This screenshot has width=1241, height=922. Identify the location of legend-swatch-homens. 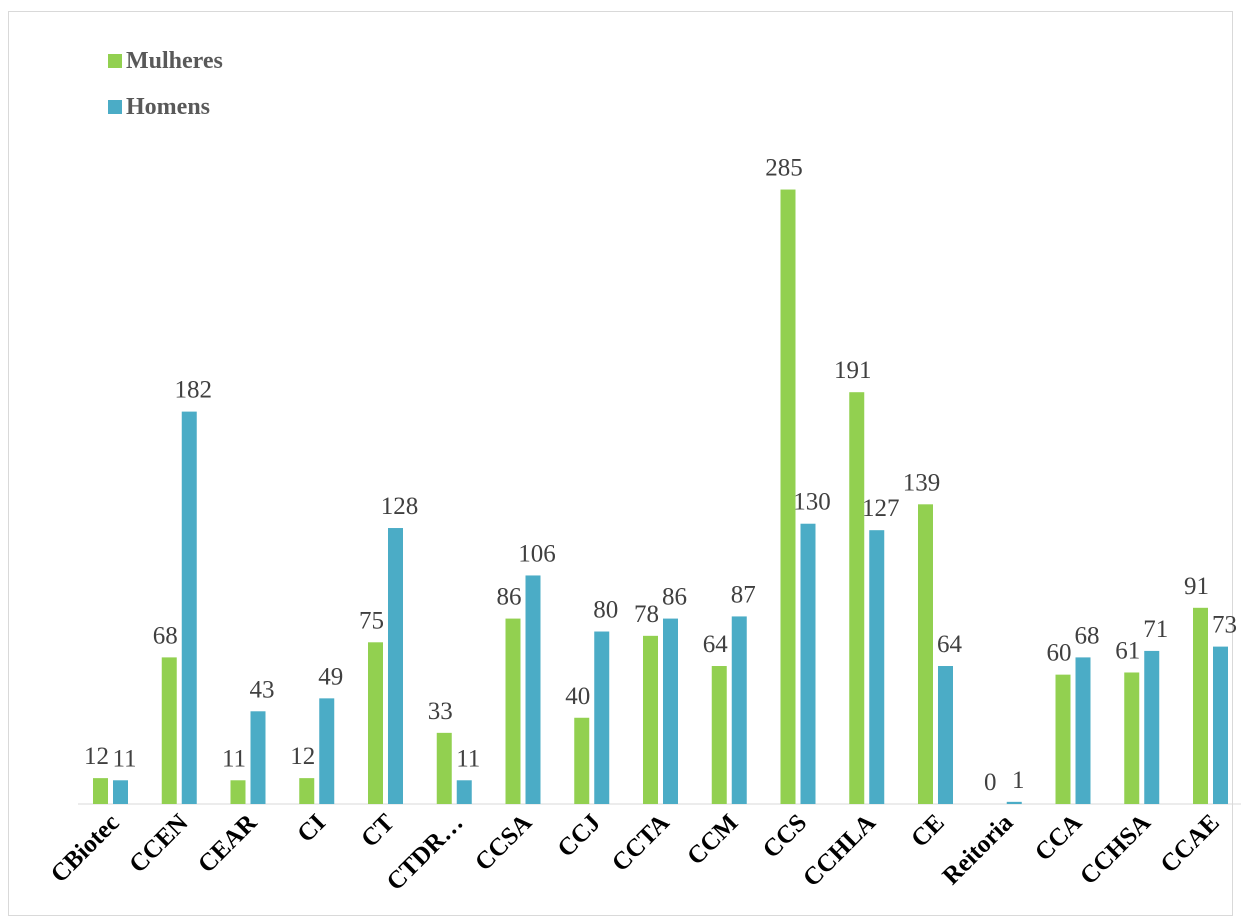
(115, 107).